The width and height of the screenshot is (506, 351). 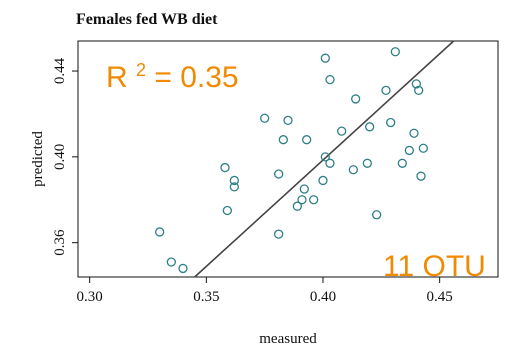 What do you see at coordinates (38, 159) in the screenshot?
I see `y-axis-title: predicted` at bounding box center [38, 159].